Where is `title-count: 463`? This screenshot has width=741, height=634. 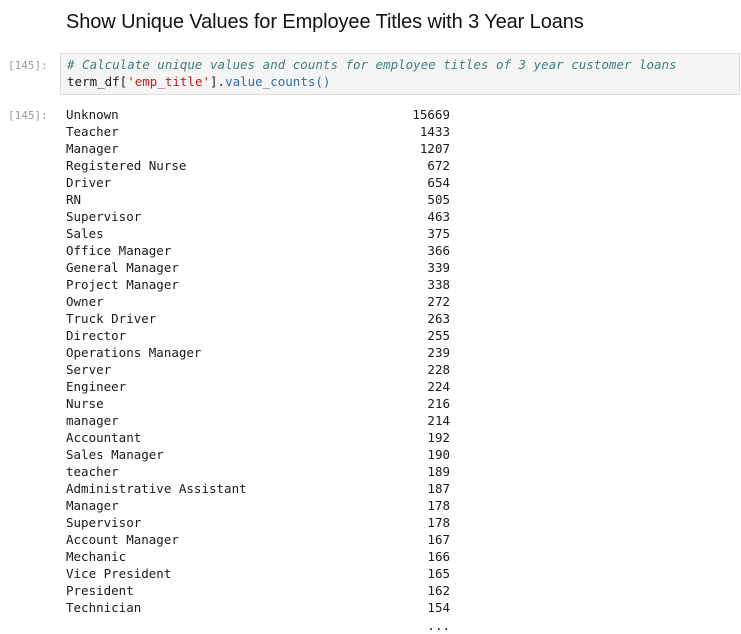 title-count: 463 is located at coordinates (438, 216).